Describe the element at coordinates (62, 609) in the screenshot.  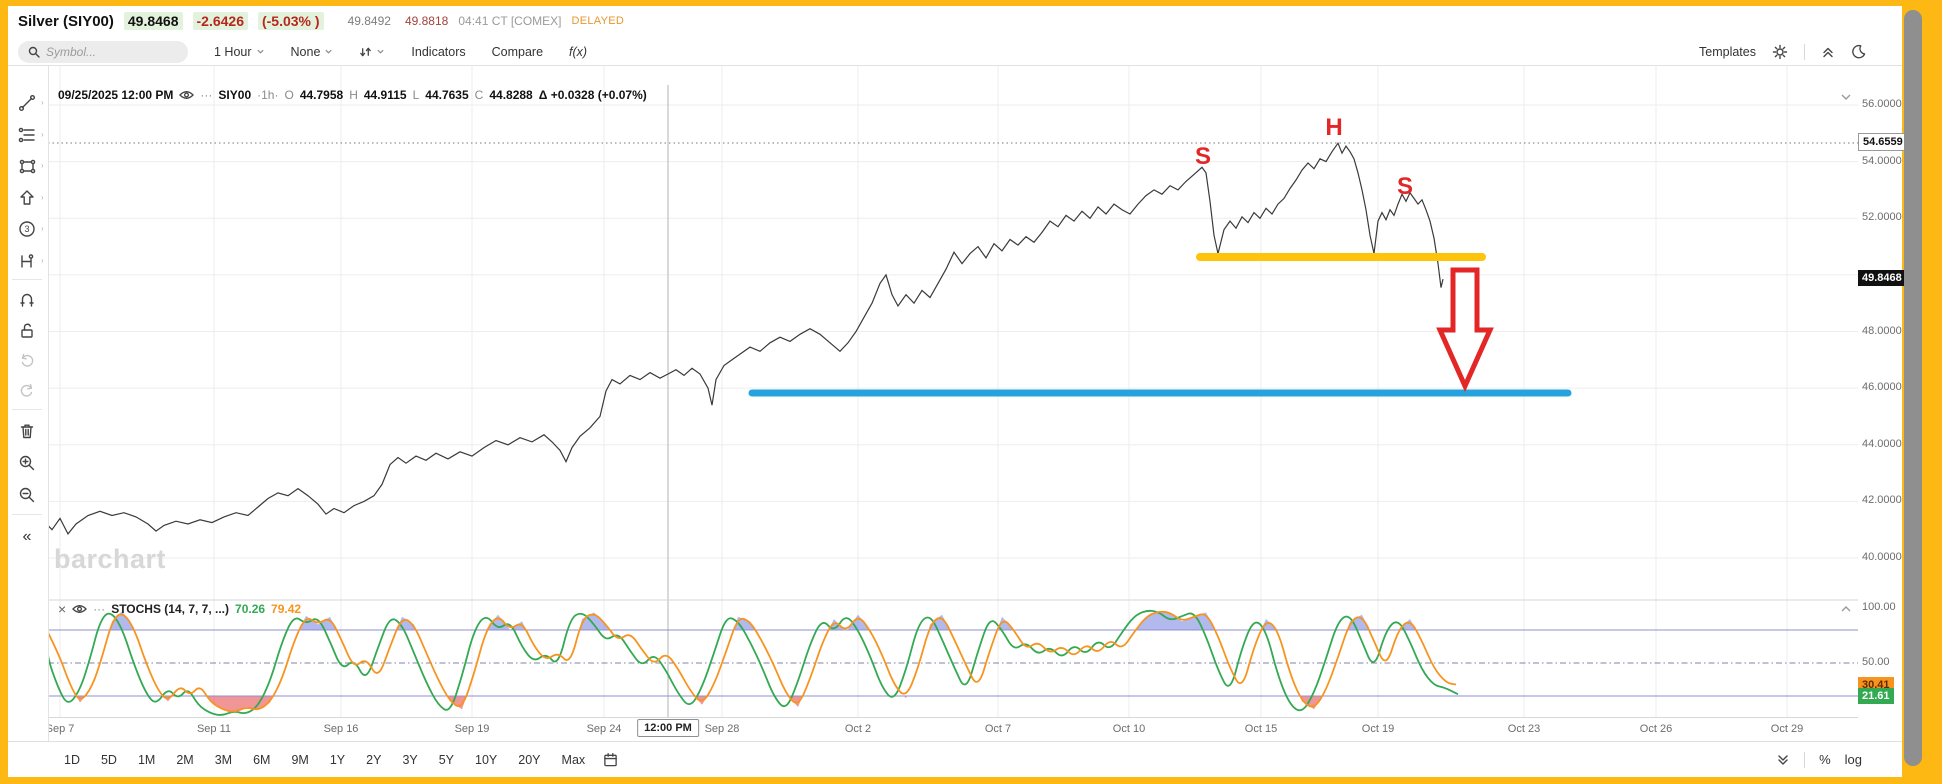
I see `close-indicator-icon: ×` at that location.